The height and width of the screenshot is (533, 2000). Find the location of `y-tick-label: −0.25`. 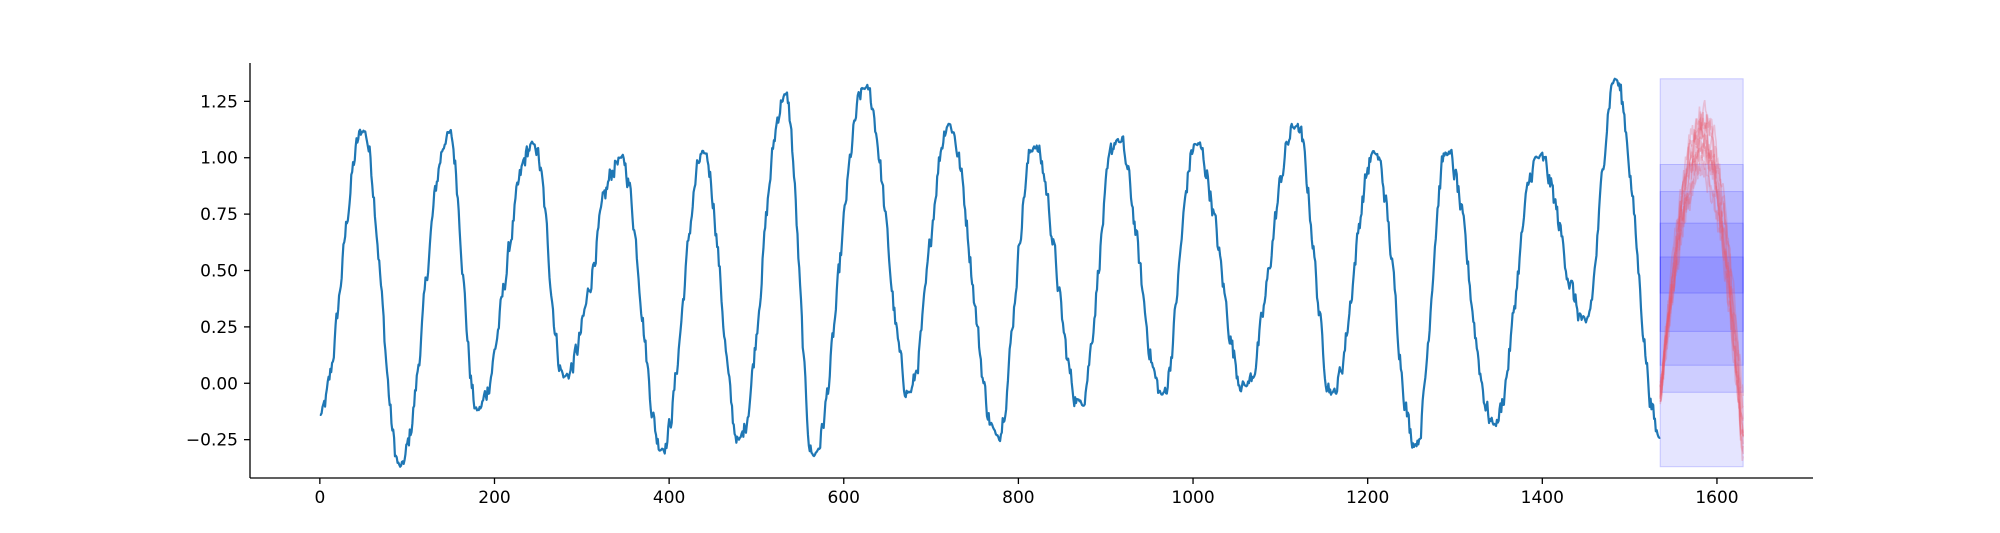

y-tick-label: −0.25 is located at coordinates (212, 441).